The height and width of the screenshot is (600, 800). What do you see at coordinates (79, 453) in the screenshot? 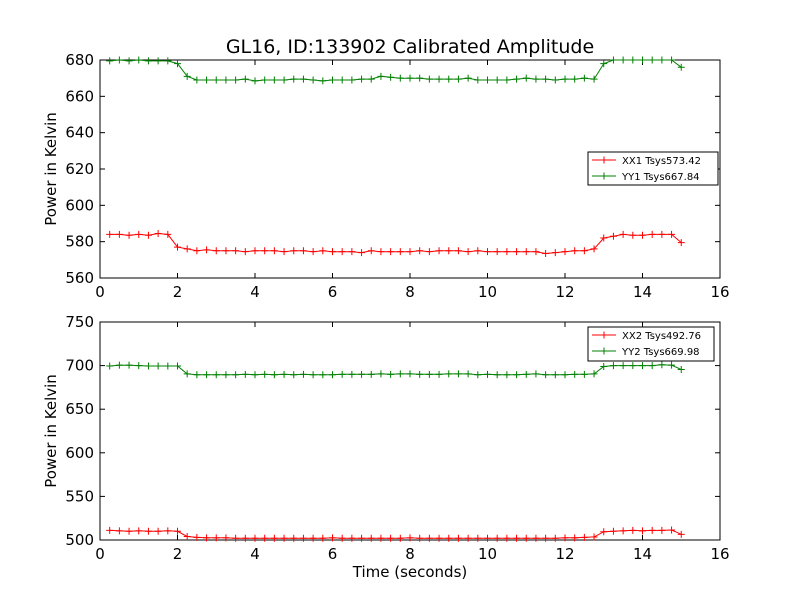
I see `y-tick-label: 600` at bounding box center [79, 453].